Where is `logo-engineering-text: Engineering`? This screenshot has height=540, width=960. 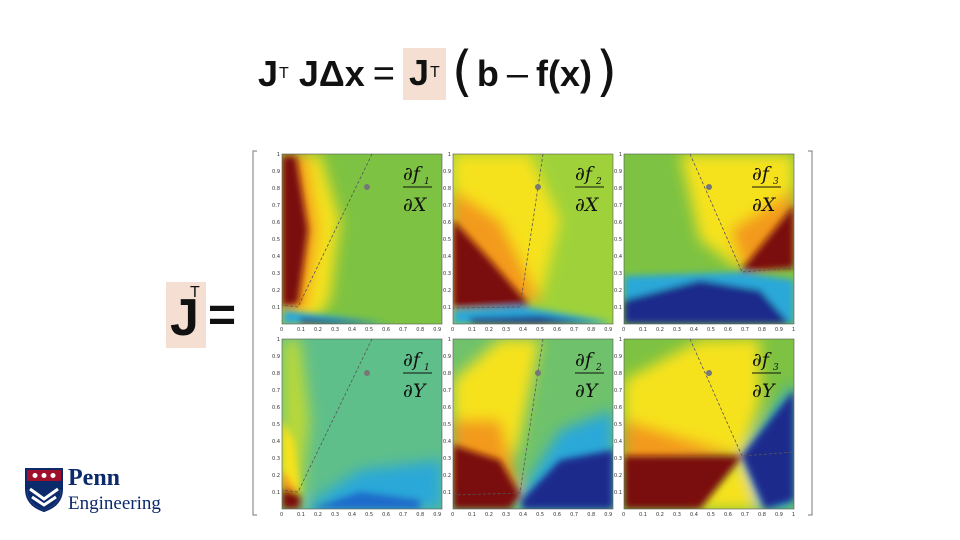 logo-engineering-text: Engineering is located at coordinates (114, 503).